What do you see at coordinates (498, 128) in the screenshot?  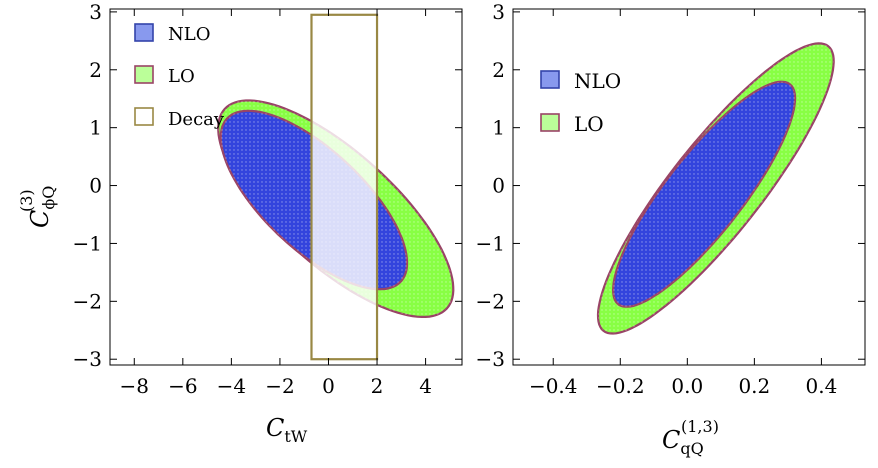 I see `y-tick-label-1-4: 1` at bounding box center [498, 128].